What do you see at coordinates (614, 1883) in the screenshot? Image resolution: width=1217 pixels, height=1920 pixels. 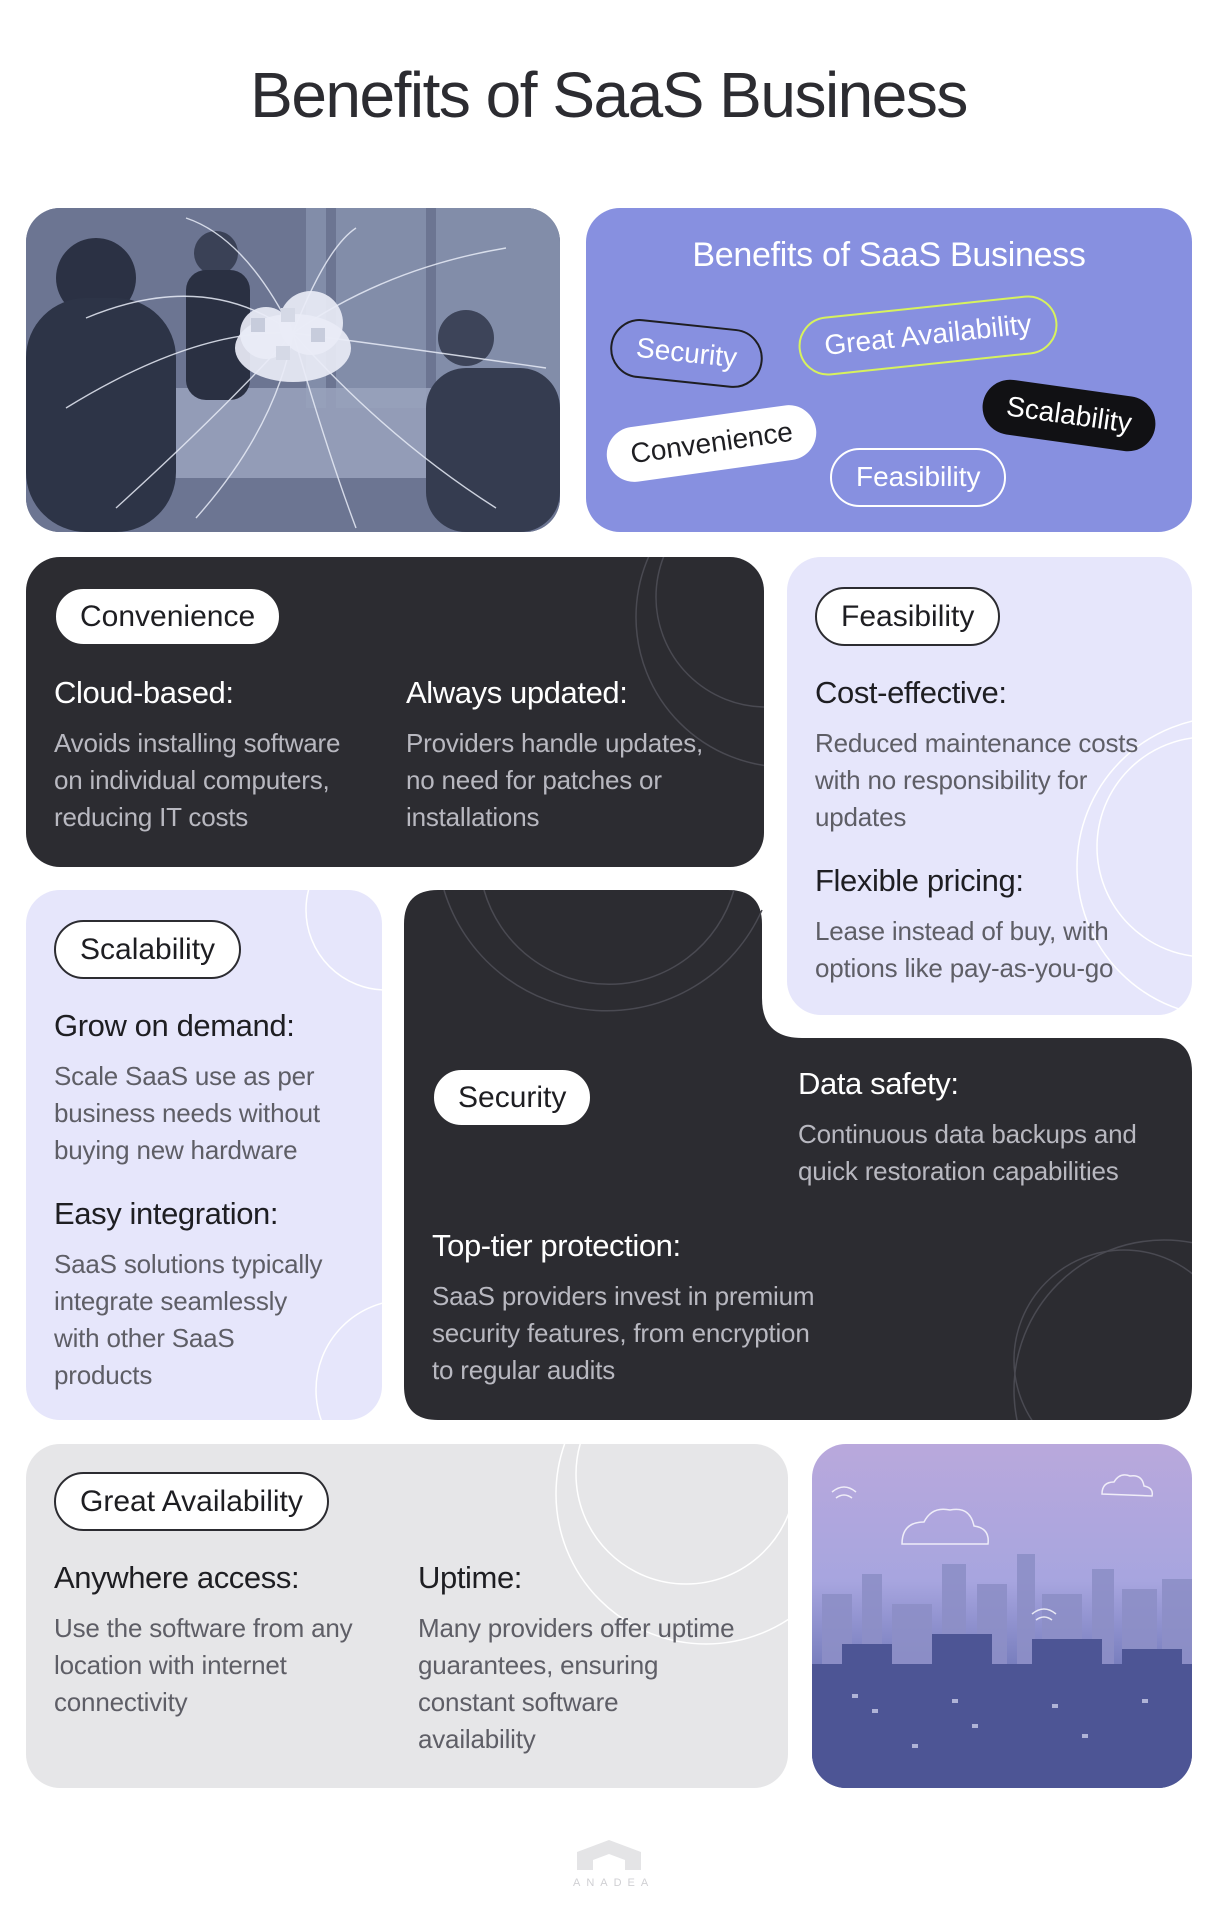 I see `logo-text: ANADEA` at bounding box center [614, 1883].